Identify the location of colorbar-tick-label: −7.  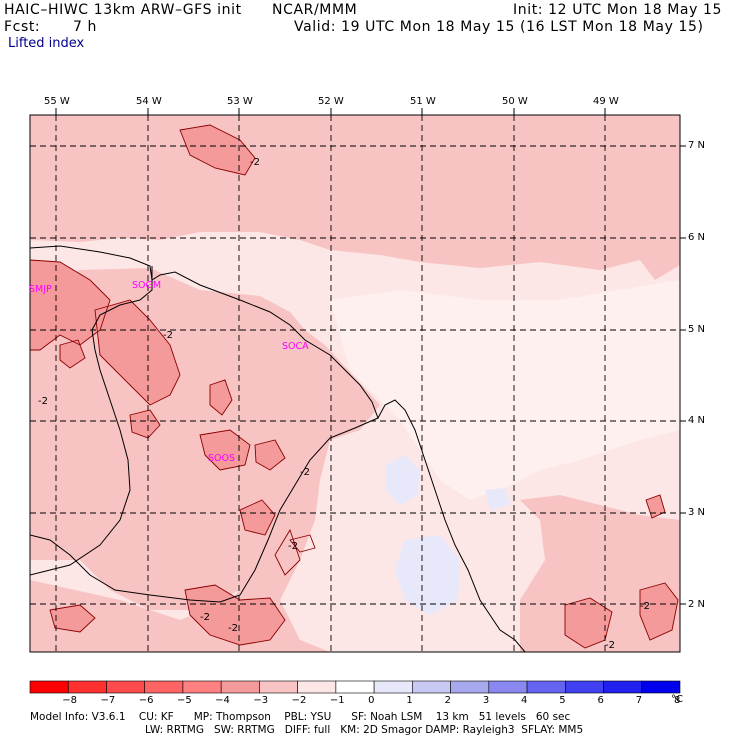
(108, 700).